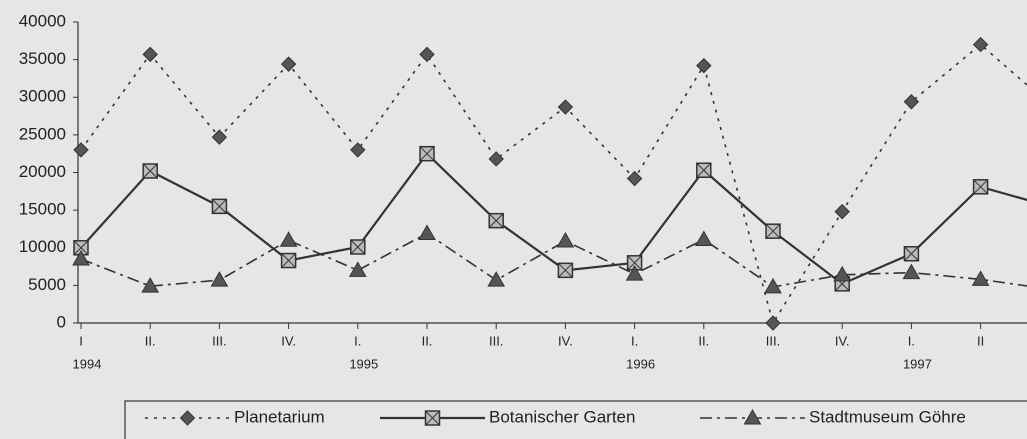 This screenshot has width=1027, height=439. Describe the element at coordinates (42, 209) in the screenshot. I see `y-tick-label: 15000` at that location.